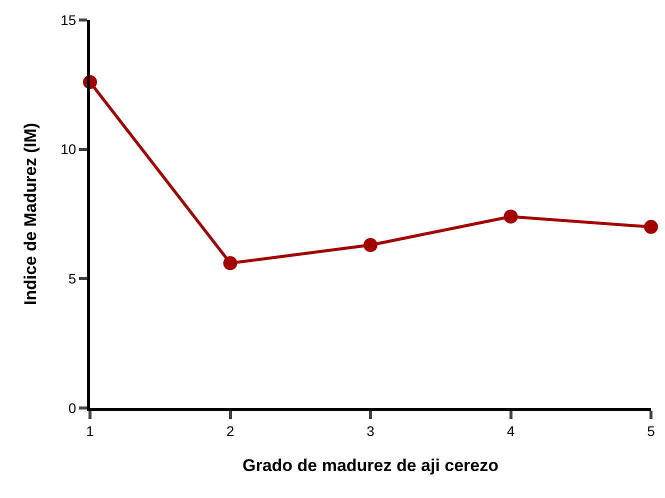 This screenshot has width=665, height=498. I want to click on y-tick-label: 10, so click(68, 149).